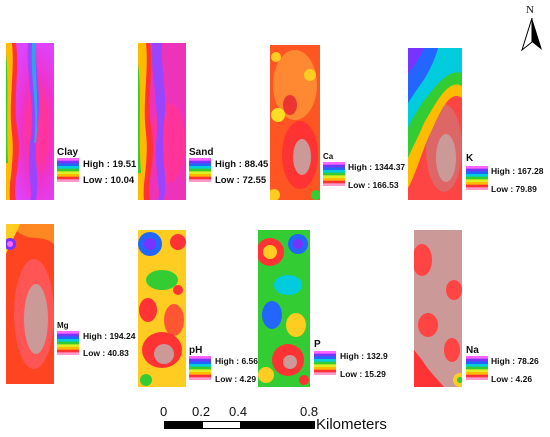 This screenshot has height=437, width=550. Describe the element at coordinates (196, 350) in the screenshot. I see `panel-name-ph: pH` at that location.